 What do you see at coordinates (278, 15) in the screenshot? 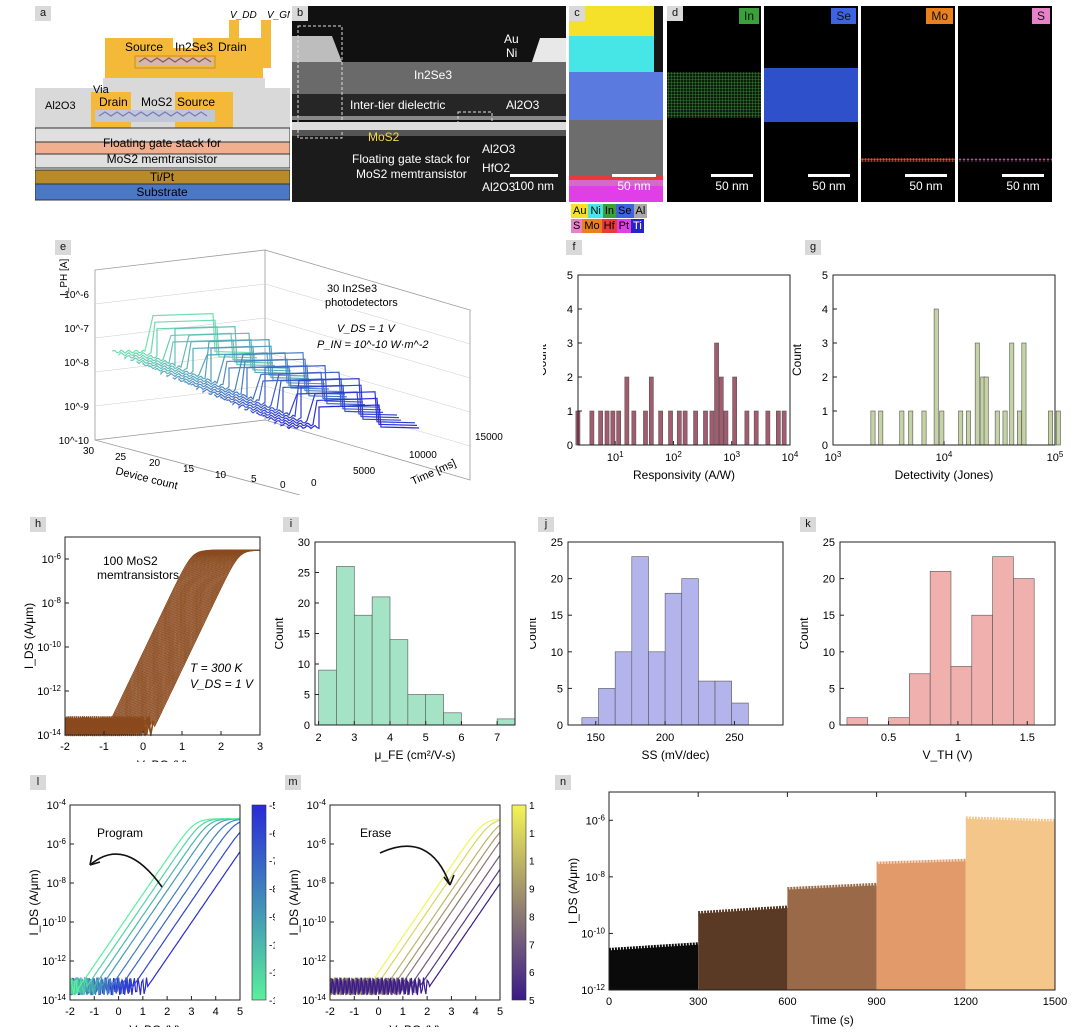
I see `label-vgnd: V_GND` at bounding box center [278, 15].